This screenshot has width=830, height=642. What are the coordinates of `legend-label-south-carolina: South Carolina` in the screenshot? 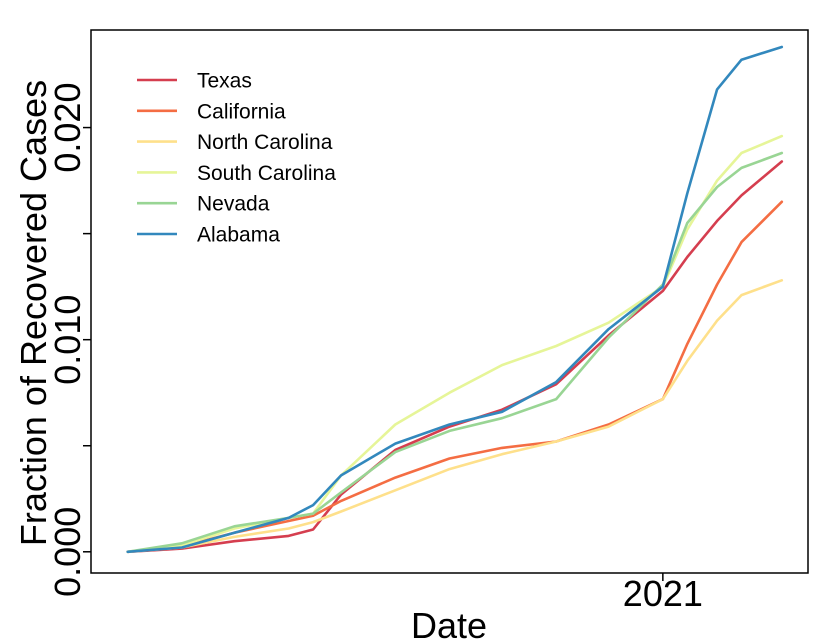 It's located at (266, 173).